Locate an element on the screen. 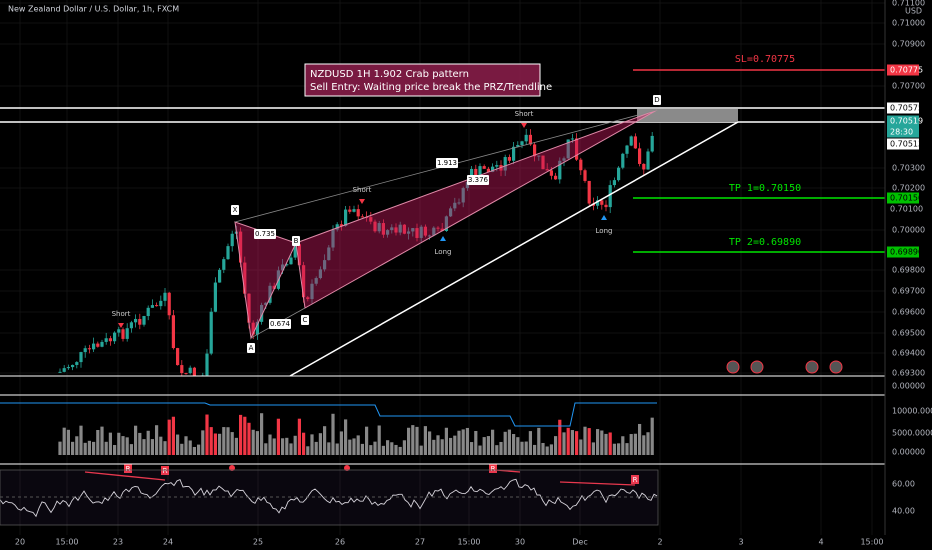  price-tag: 0.70519 is located at coordinates (906, 121).